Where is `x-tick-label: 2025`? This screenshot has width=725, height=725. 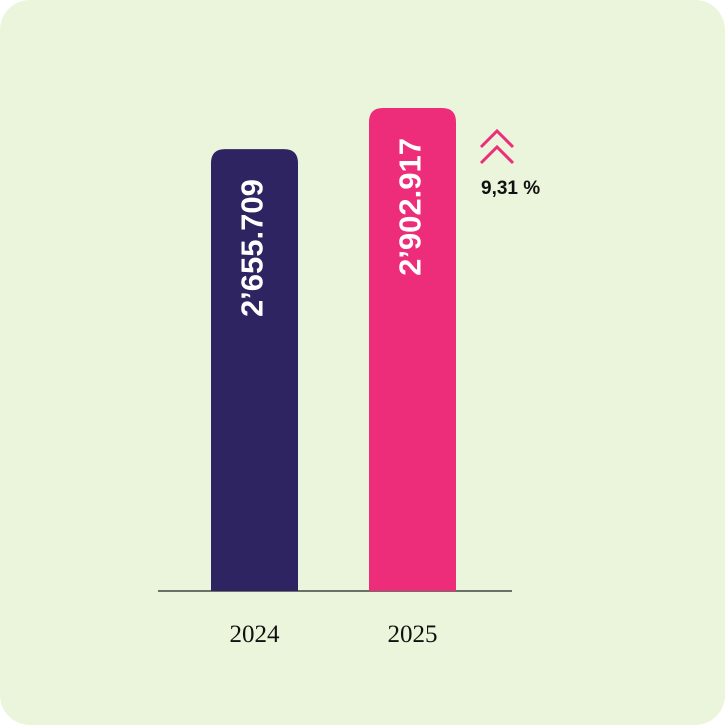
x-tick-label: 2025 is located at coordinates (413, 634).